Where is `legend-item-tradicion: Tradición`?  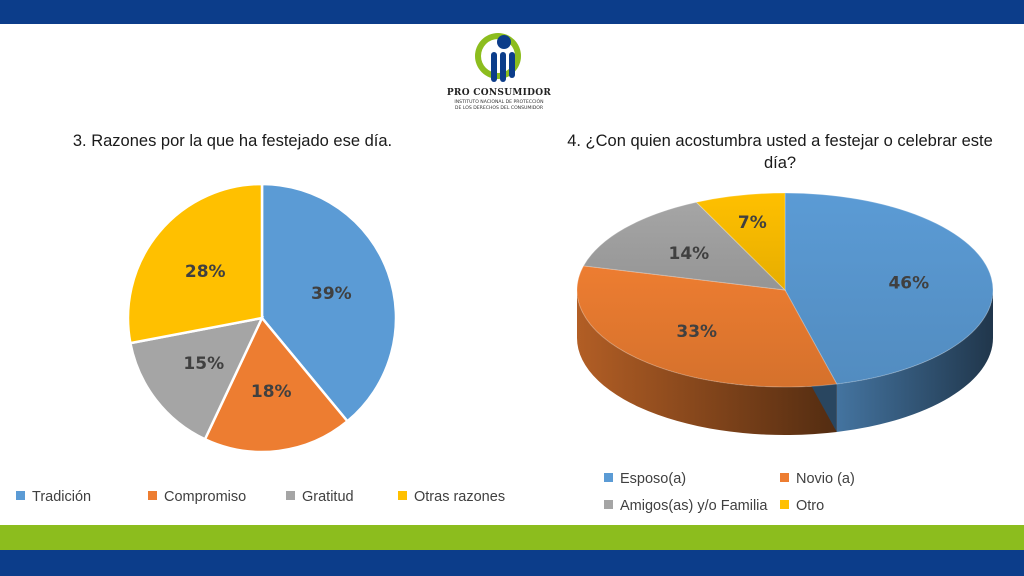 legend-item-tradicion: Tradición is located at coordinates (53, 497).